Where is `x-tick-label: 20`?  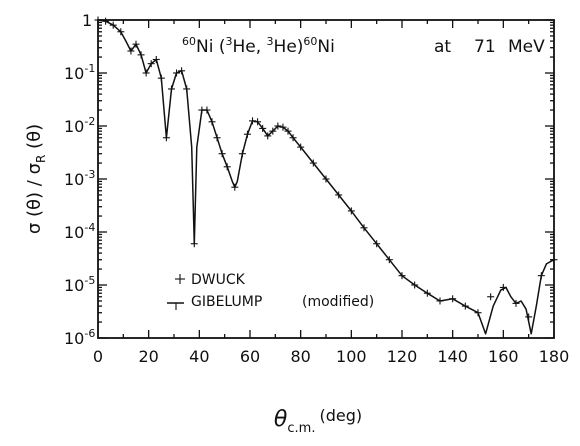
x-tick-label: 20 is located at coordinates (148, 356).